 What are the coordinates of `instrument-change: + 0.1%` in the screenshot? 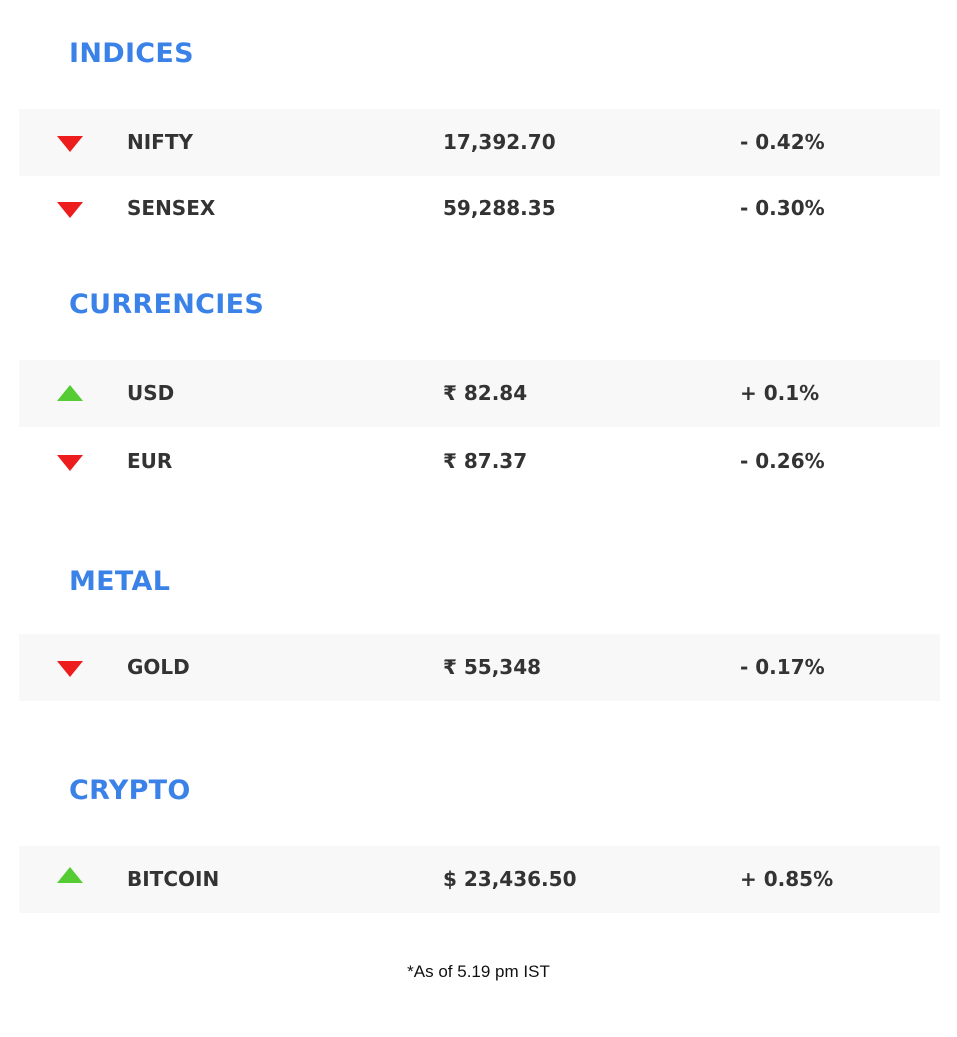 It's located at (780, 393).